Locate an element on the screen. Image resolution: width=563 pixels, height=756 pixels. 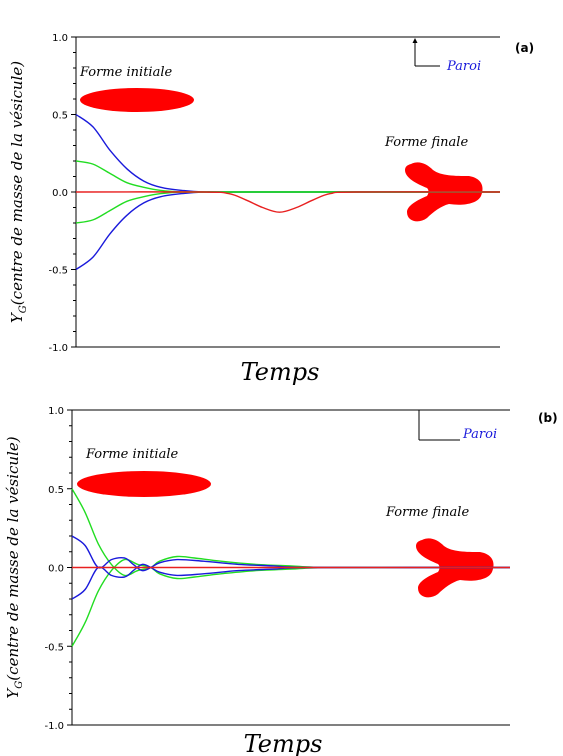
panel-label: (a) is located at coordinates (524, 48).